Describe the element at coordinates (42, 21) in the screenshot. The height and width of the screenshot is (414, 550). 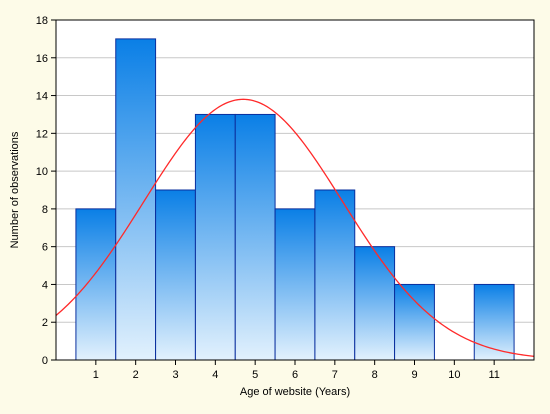
I see `y-tick-label: 18` at that location.